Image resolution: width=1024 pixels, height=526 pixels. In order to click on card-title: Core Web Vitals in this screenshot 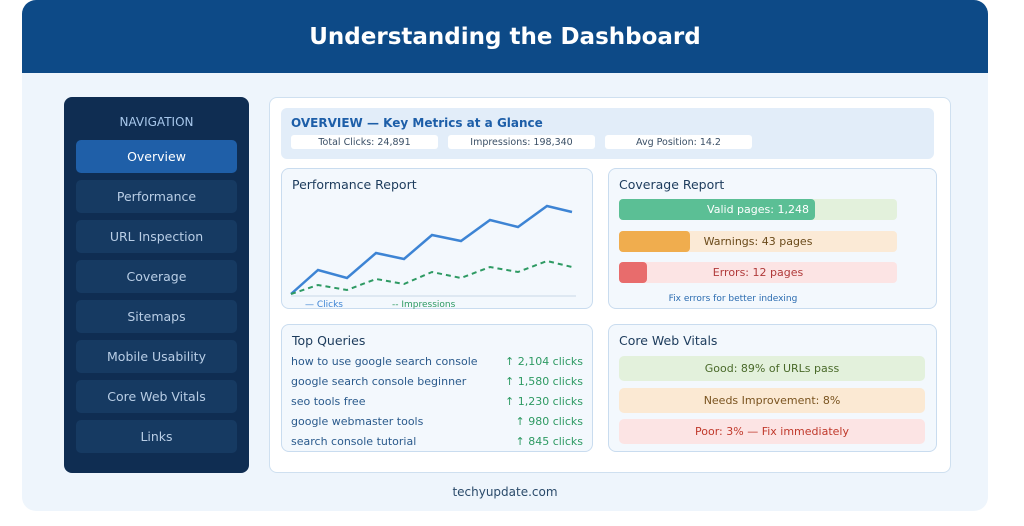, I will do `click(668, 340)`.